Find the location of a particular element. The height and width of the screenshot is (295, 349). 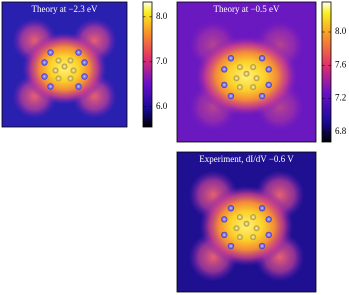

colorbar-tick-label: 7.2 is located at coordinates (340, 98).